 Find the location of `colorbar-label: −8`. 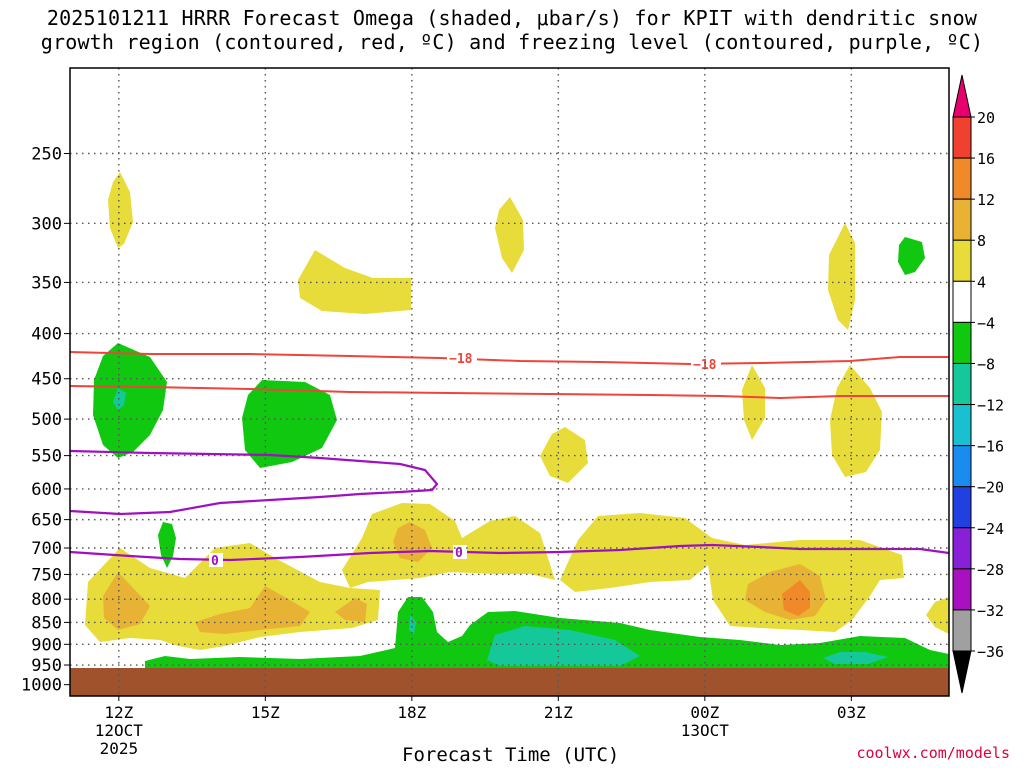

colorbar-label: −8 is located at coordinates (986, 364).